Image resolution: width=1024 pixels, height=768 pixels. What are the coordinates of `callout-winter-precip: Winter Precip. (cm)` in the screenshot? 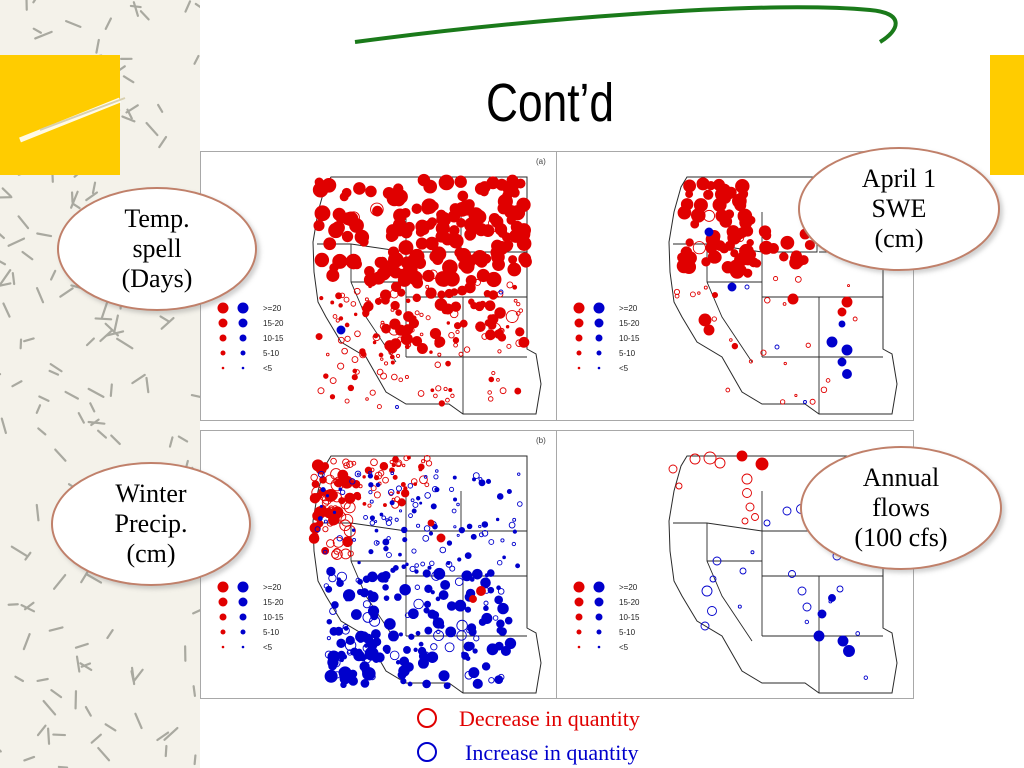 It's located at (151, 524).